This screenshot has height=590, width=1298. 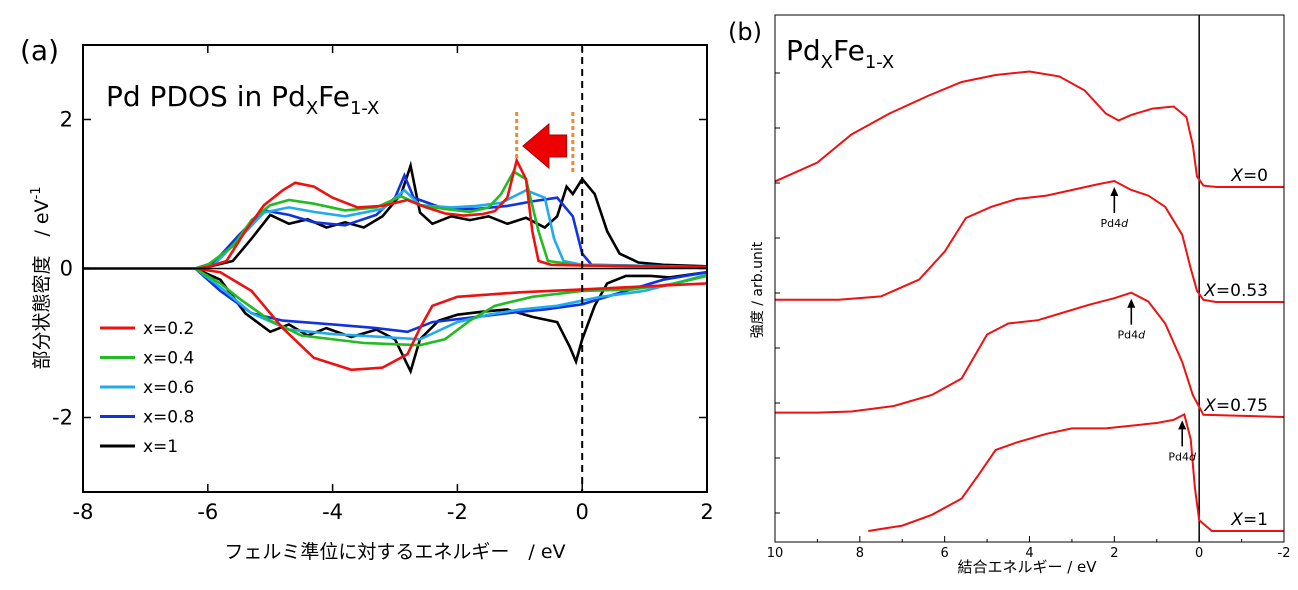 I want to click on series-line-x-0.4-spin-down, so click(x=395, y=307).